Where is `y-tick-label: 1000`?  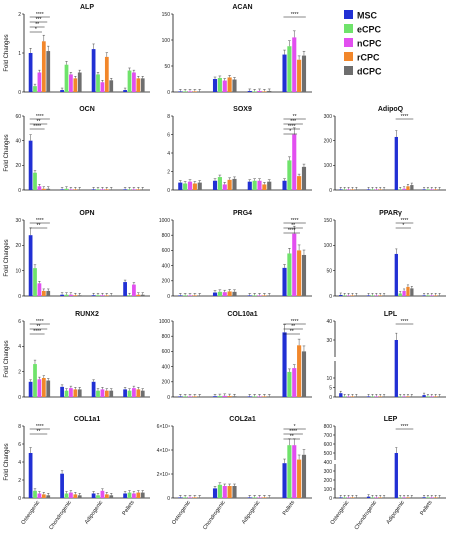 y-tick-label: 1000 is located at coordinates (164, 221).